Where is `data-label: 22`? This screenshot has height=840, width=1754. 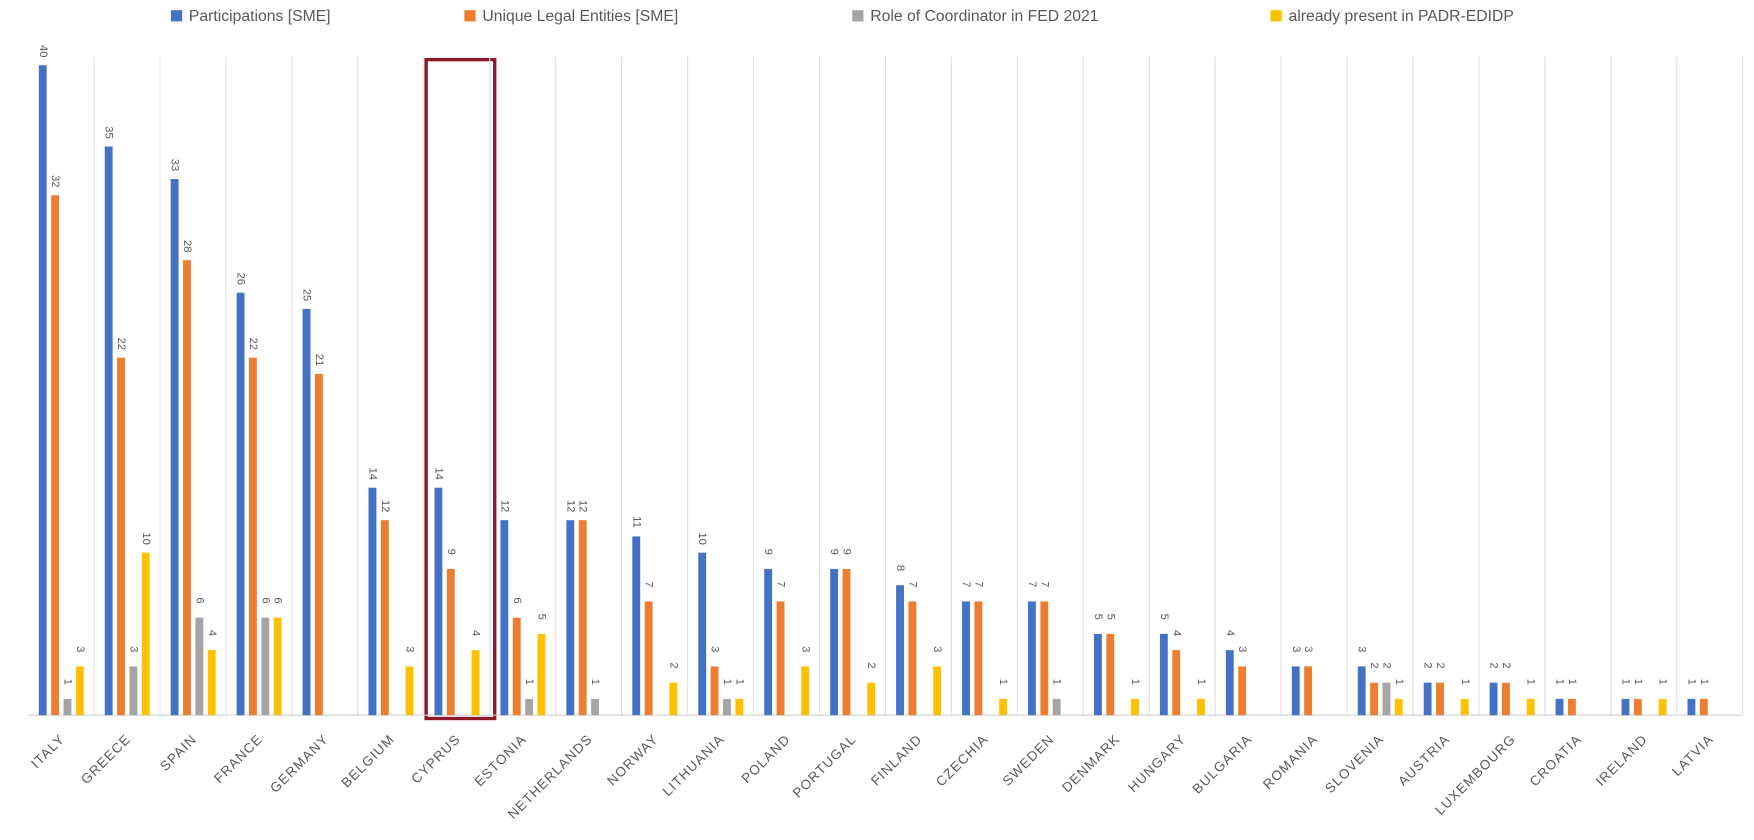 data-label: 22 is located at coordinates (121, 343).